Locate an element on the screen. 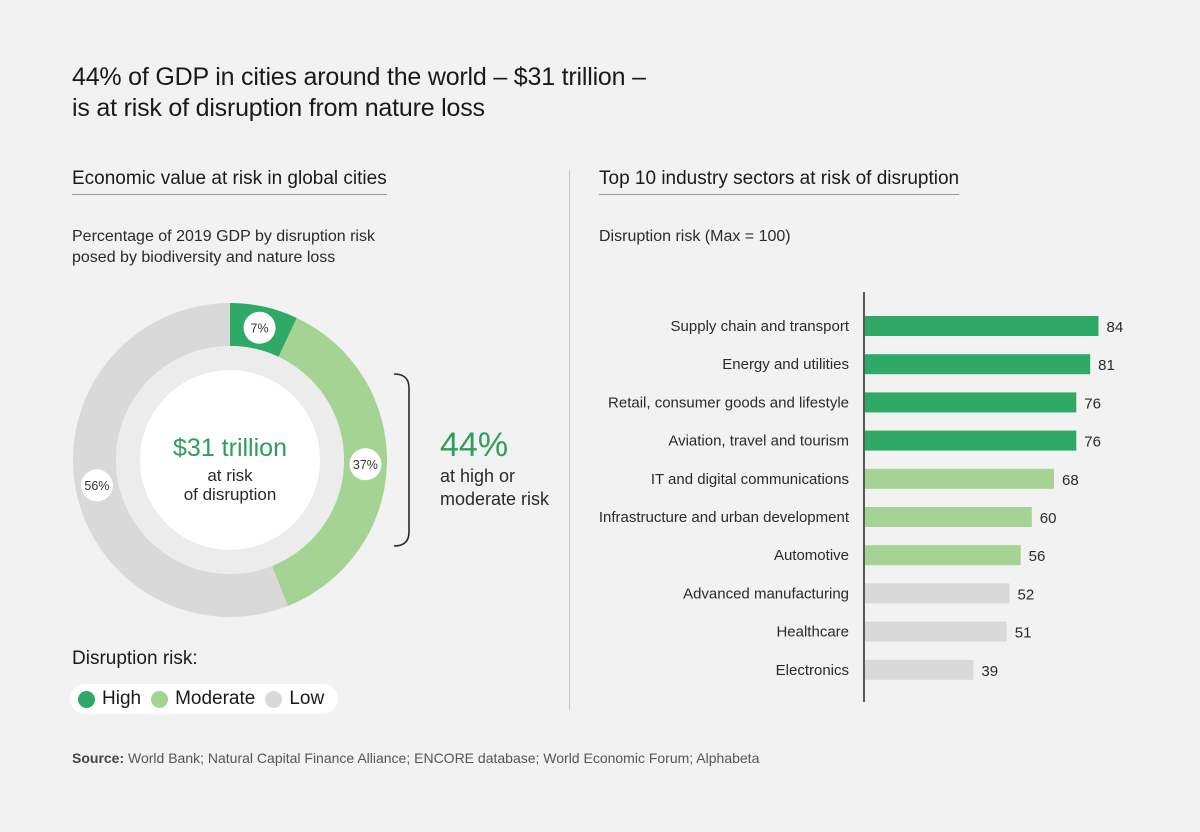 The width and height of the screenshot is (1200, 832). bracket-icon is located at coordinates (401, 460).